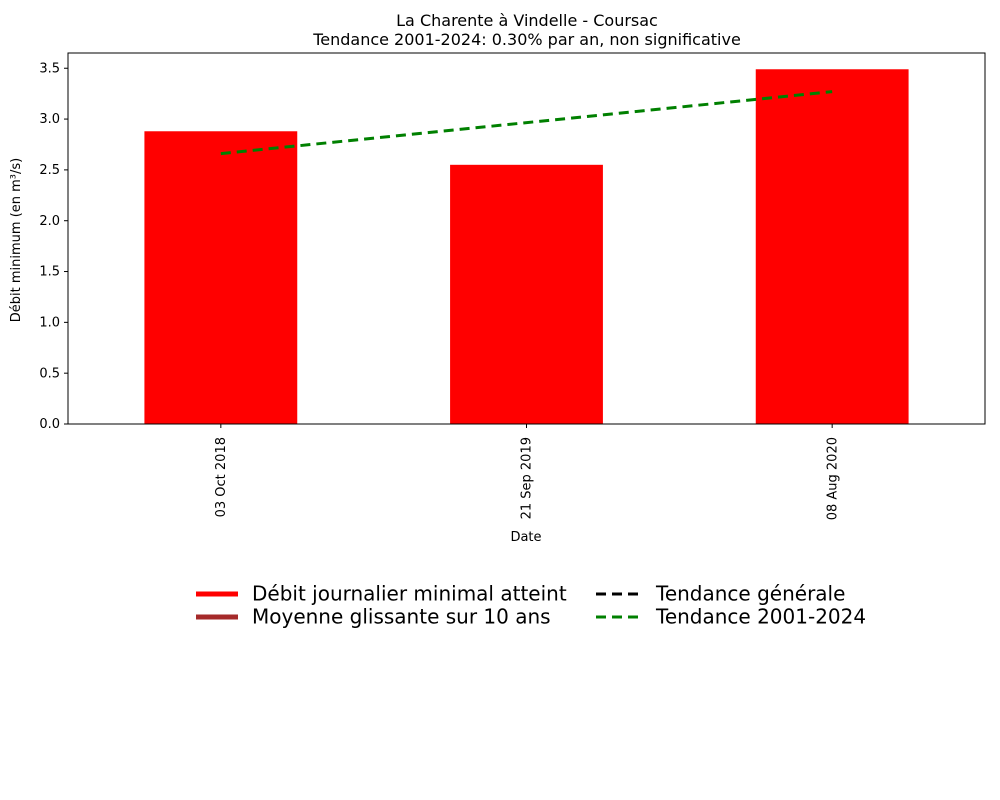 This screenshot has width=1000, height=800. I want to click on y-tick-label: 3.5, so click(49, 68).